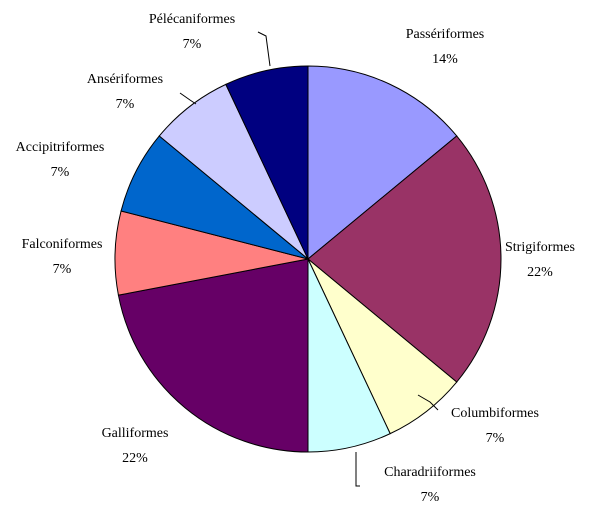 This screenshot has width=597, height=506. I want to click on slice-value-label: 14%, so click(445, 59).